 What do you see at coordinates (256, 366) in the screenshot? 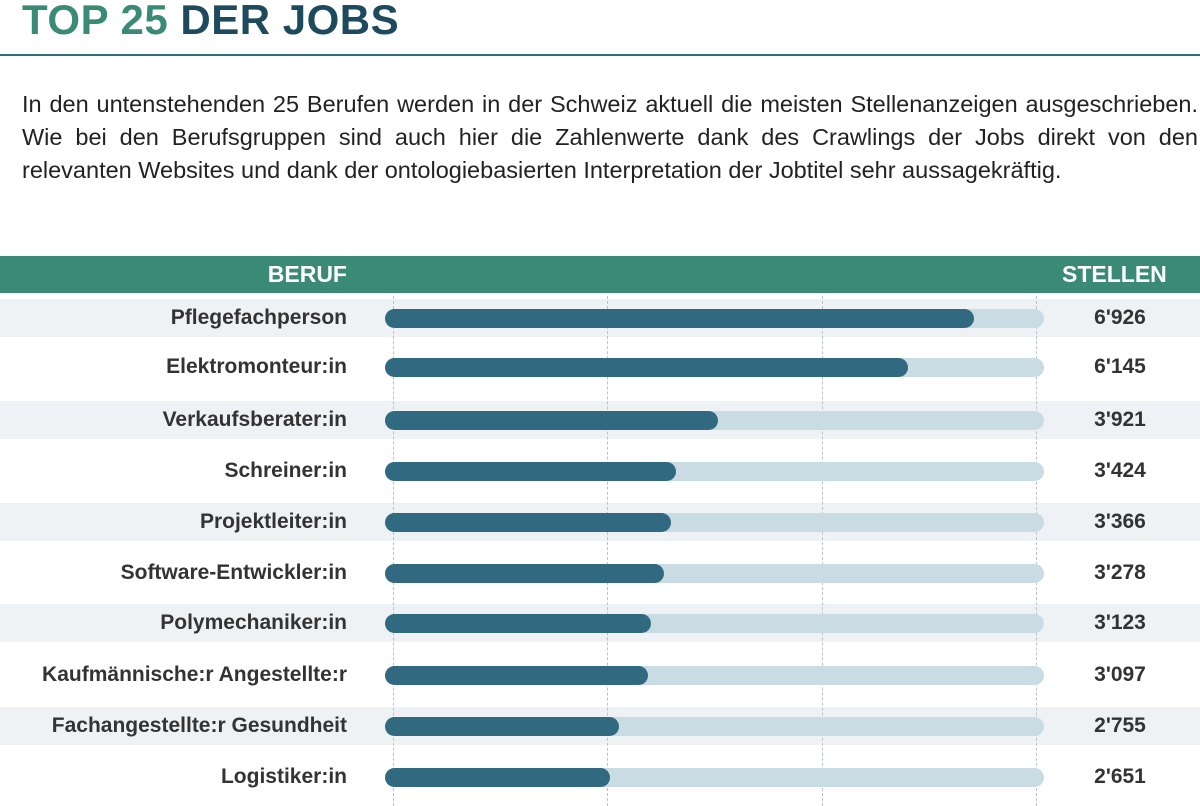
I see `category-label: Elektromonteur:in` at bounding box center [256, 366].